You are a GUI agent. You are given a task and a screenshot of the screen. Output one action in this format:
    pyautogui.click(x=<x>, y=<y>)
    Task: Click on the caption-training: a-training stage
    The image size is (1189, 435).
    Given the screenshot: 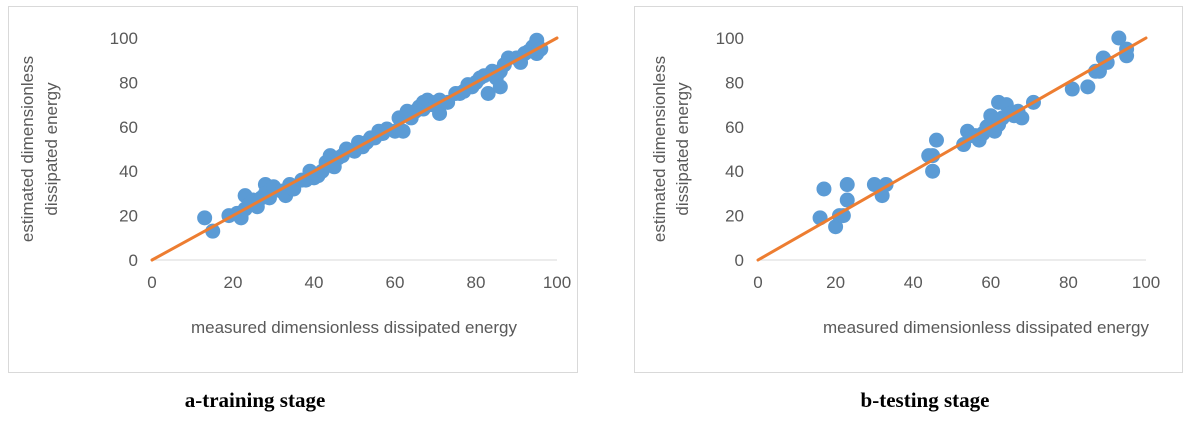 What is the action you would take?
    pyautogui.click(x=255, y=400)
    